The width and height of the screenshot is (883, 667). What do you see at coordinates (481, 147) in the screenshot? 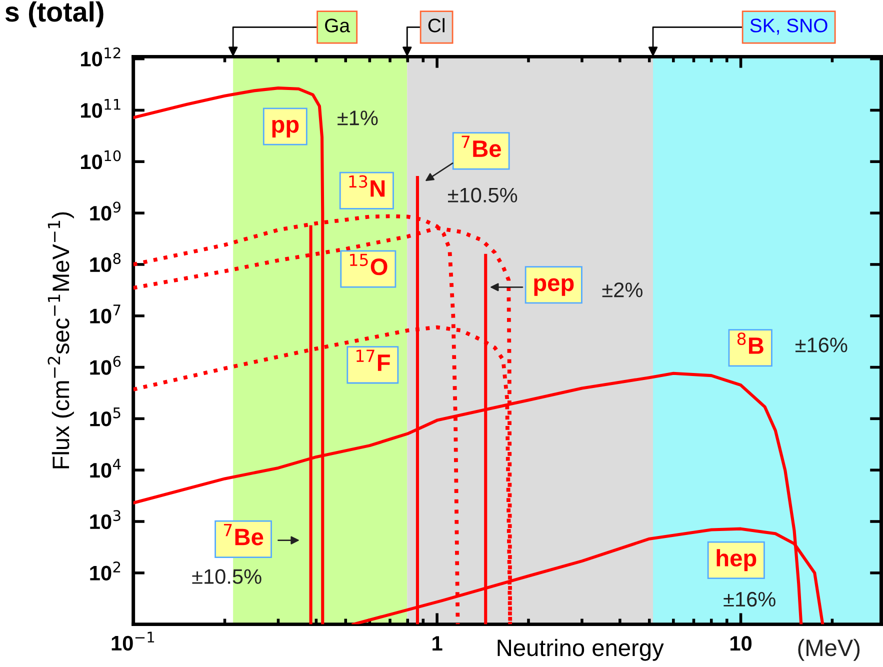
I see `text: $^{7}$Be` at bounding box center [481, 147].